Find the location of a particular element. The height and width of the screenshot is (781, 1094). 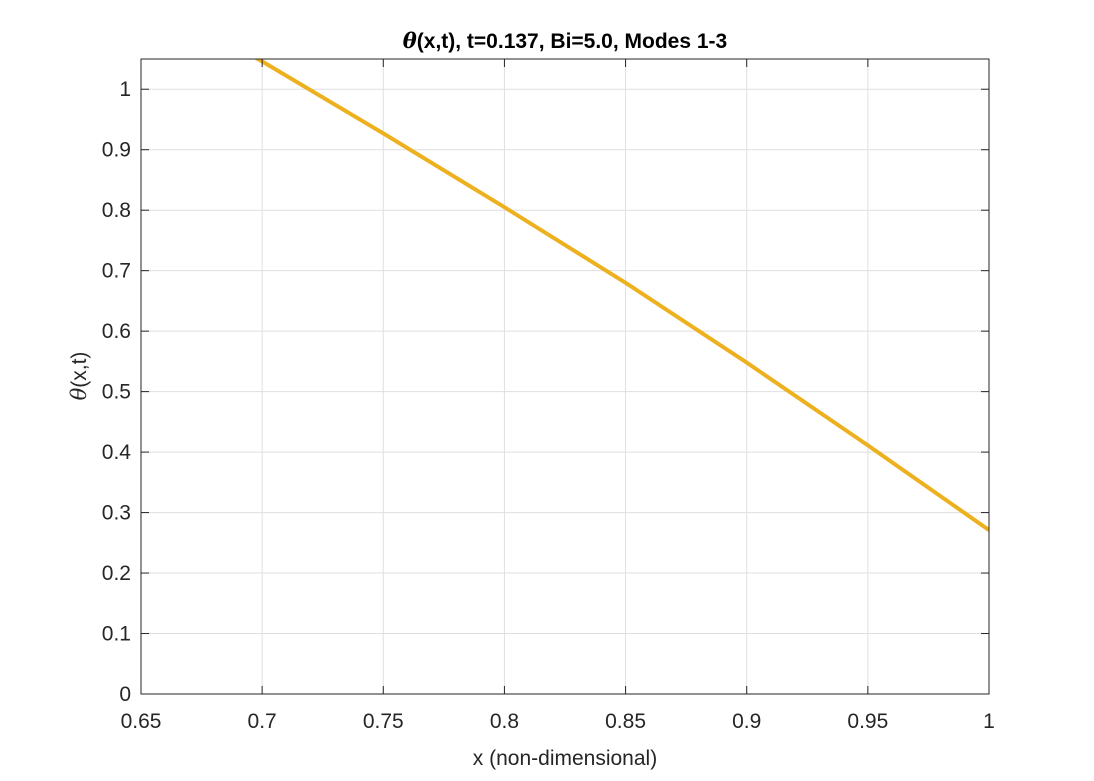

y-tick-label: 0.3 is located at coordinates (116, 513).